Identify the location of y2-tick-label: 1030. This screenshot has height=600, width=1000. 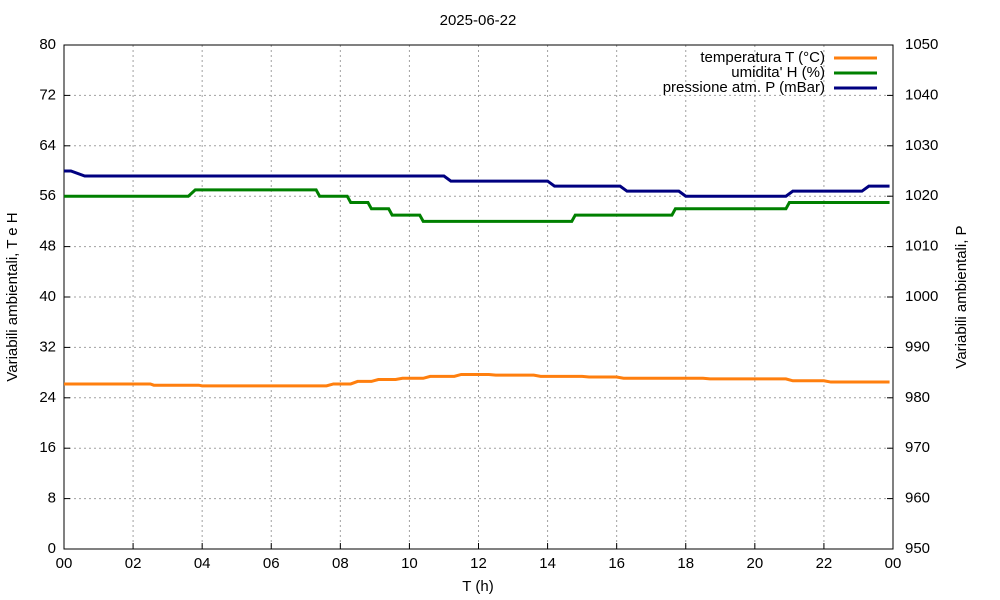
(921, 145).